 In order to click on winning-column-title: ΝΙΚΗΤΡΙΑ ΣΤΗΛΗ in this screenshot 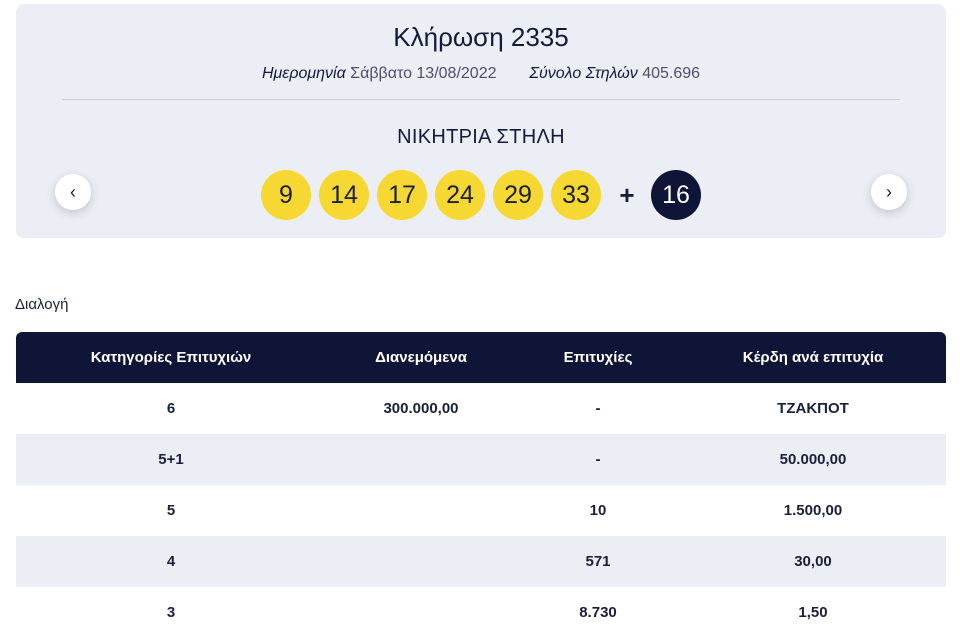, I will do `click(481, 137)`.